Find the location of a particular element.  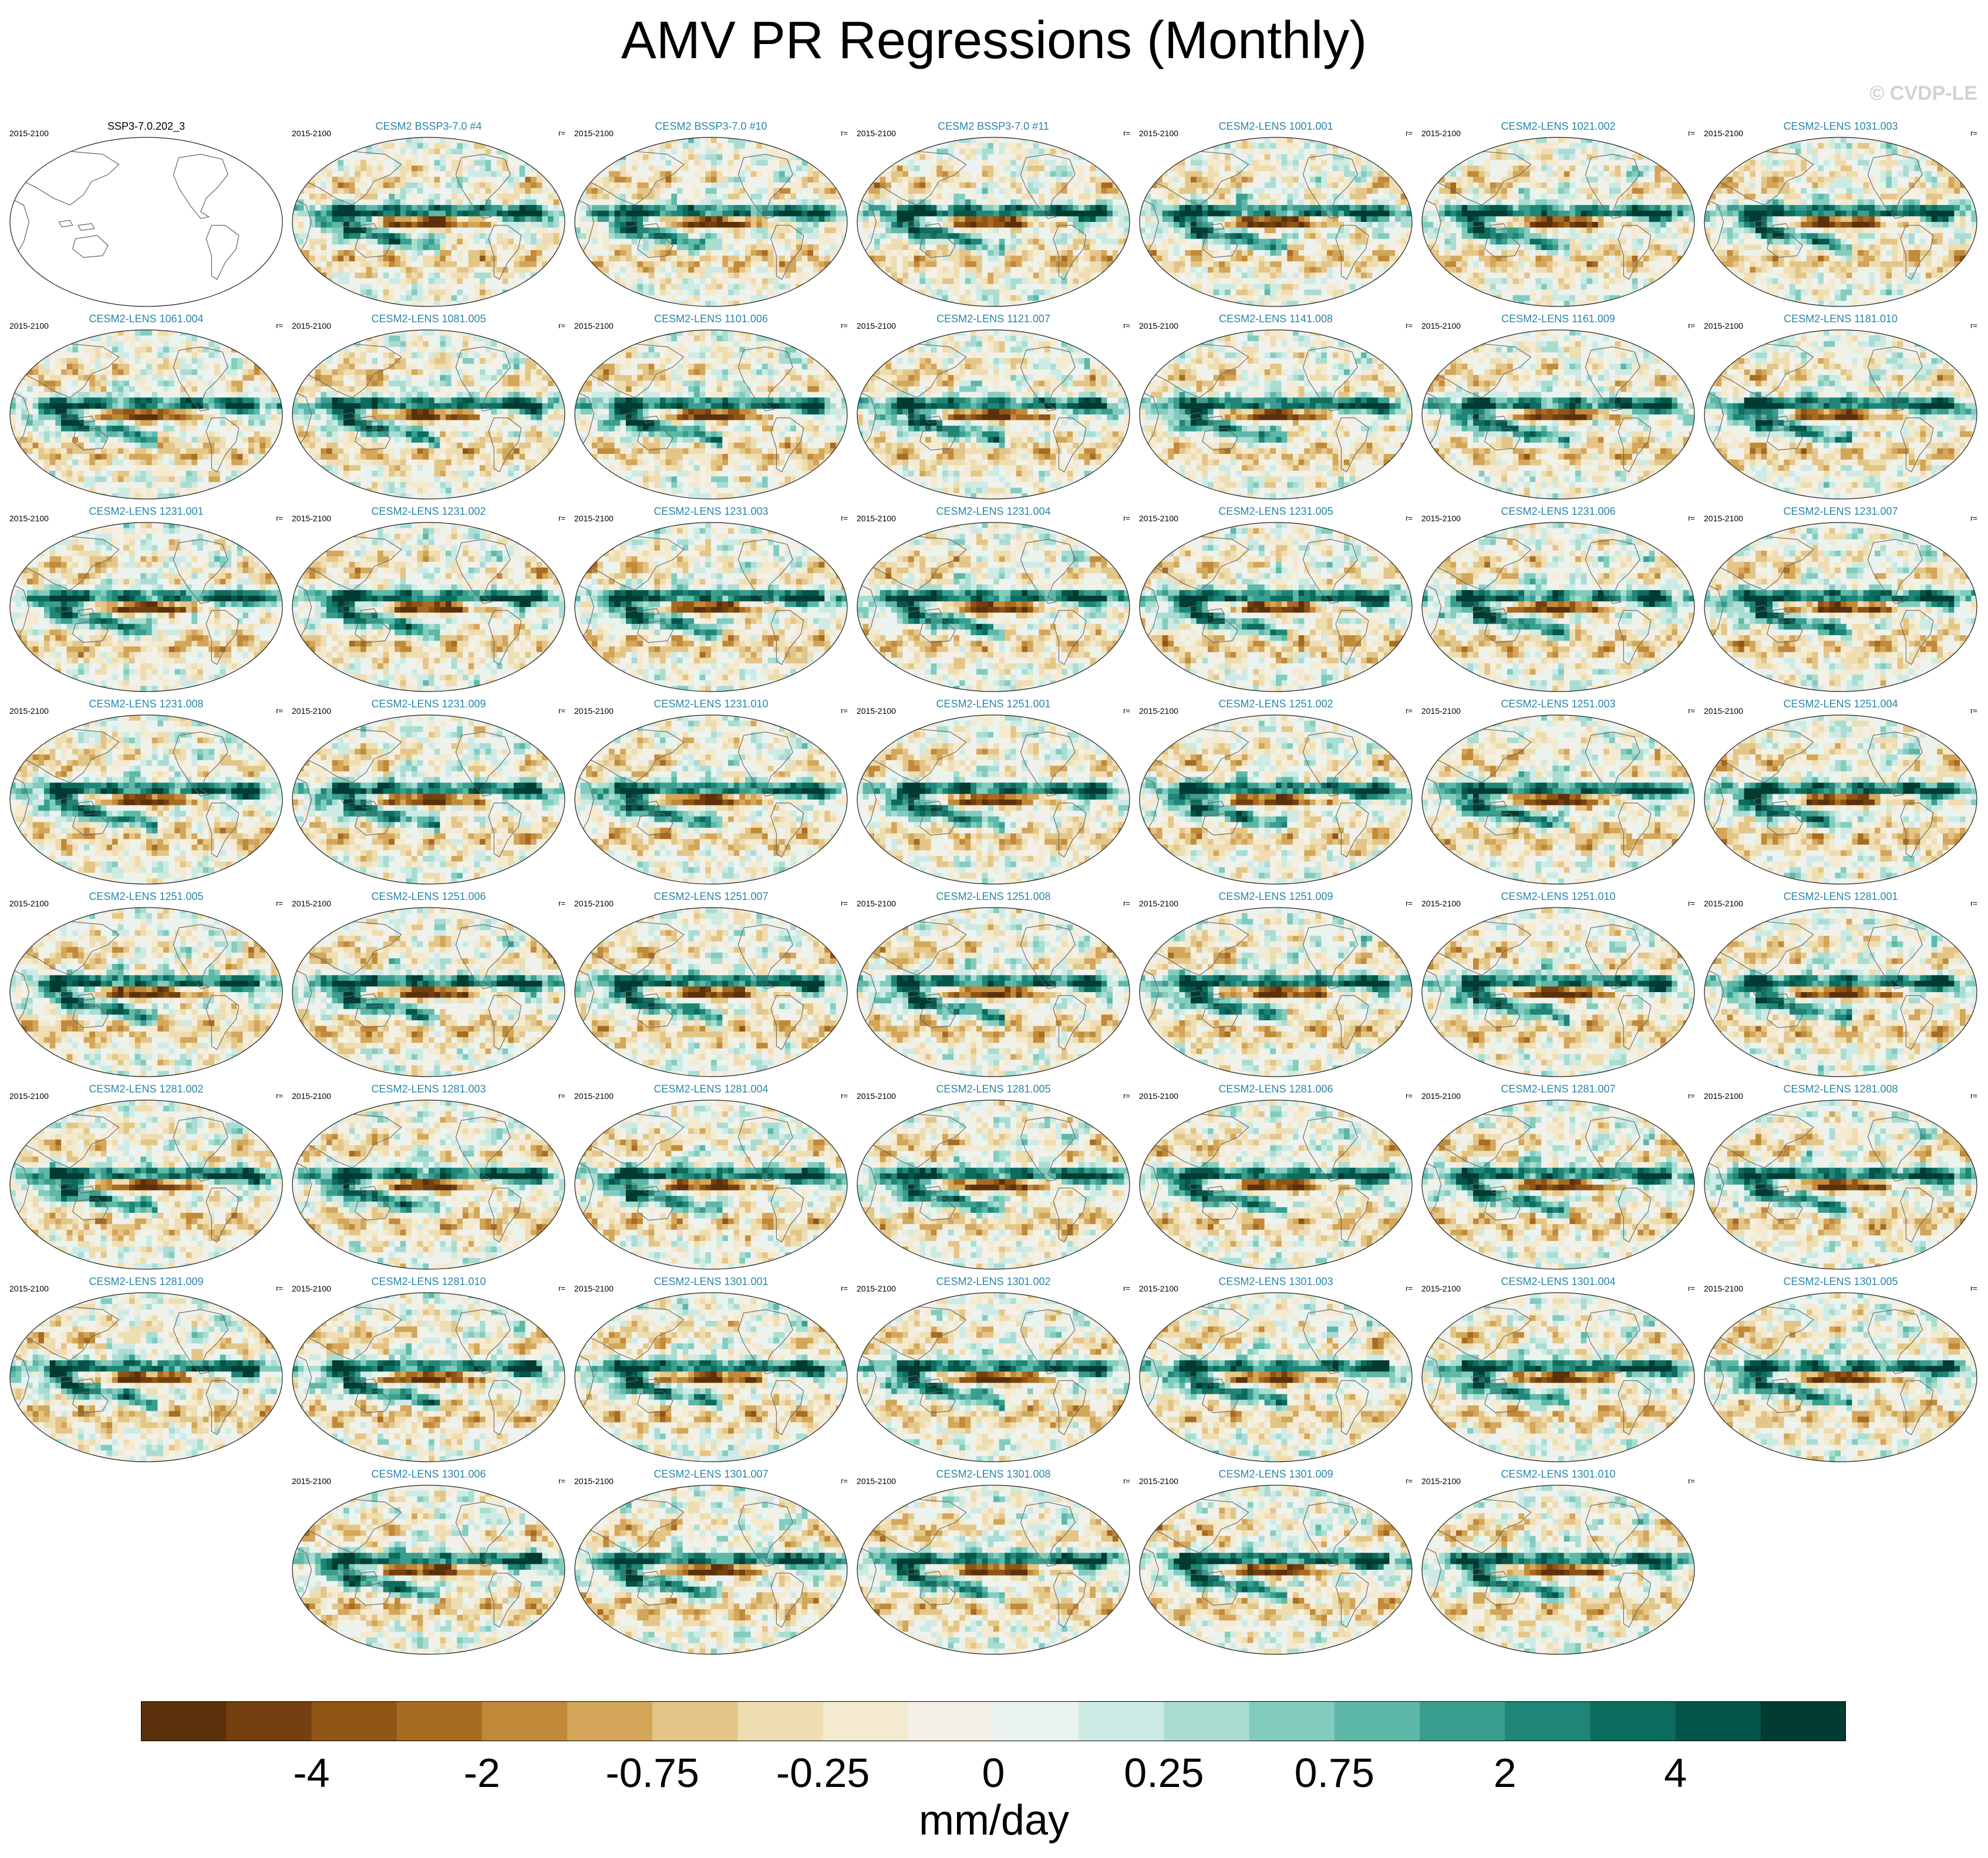

map-panel: CESM2-LENS 1231.006 2015-2100 r= is located at coordinates (1558, 599).